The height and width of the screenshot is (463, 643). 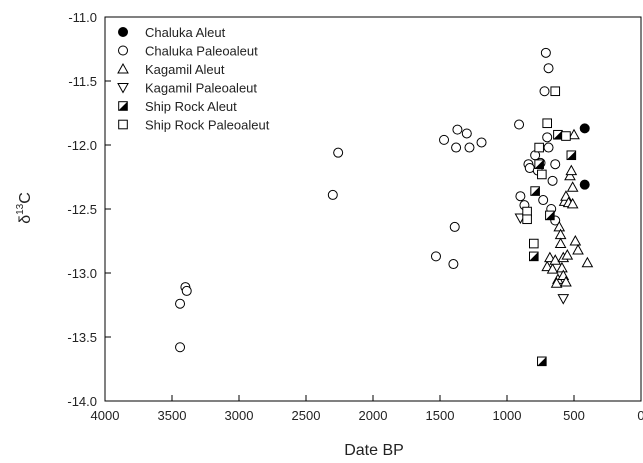 What do you see at coordinates (172, 415) in the screenshot?
I see `x-tick-label: 3500` at bounding box center [172, 415].